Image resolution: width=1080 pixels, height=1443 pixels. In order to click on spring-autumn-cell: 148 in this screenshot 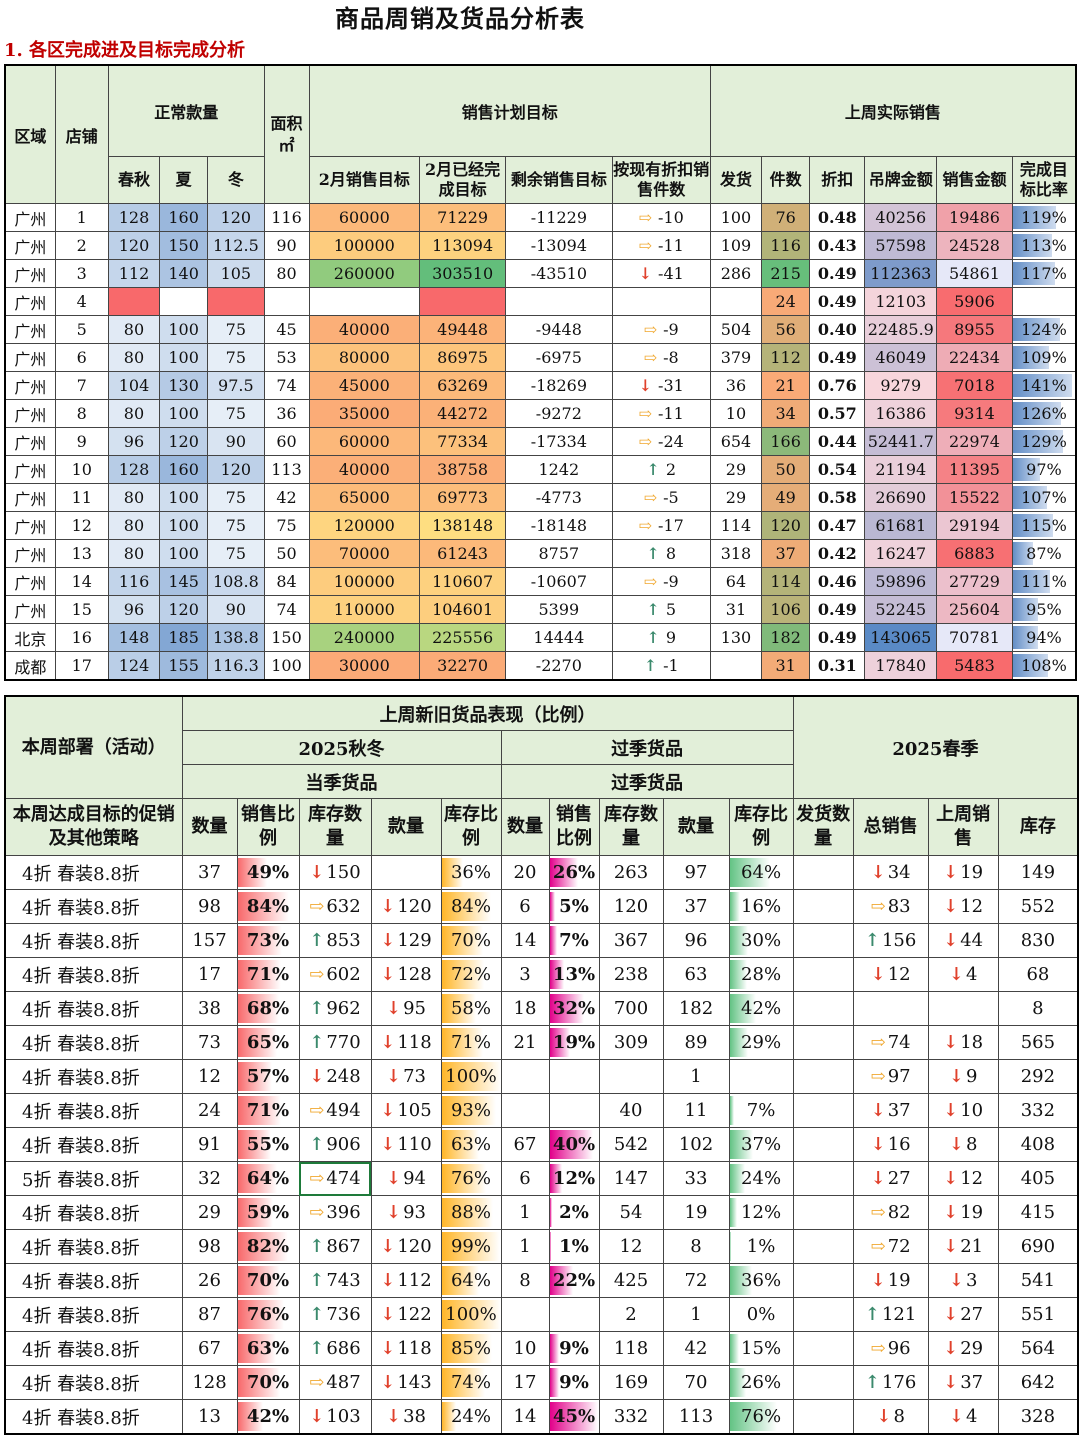, I will do `click(134, 637)`.